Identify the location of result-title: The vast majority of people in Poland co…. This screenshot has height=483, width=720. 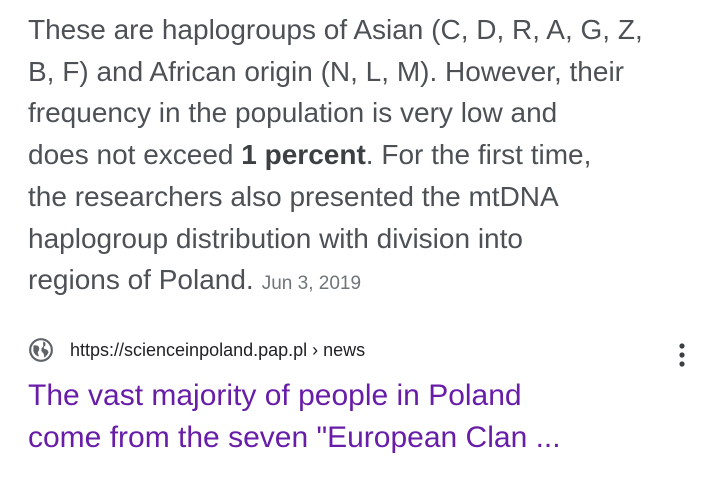
(294, 417).